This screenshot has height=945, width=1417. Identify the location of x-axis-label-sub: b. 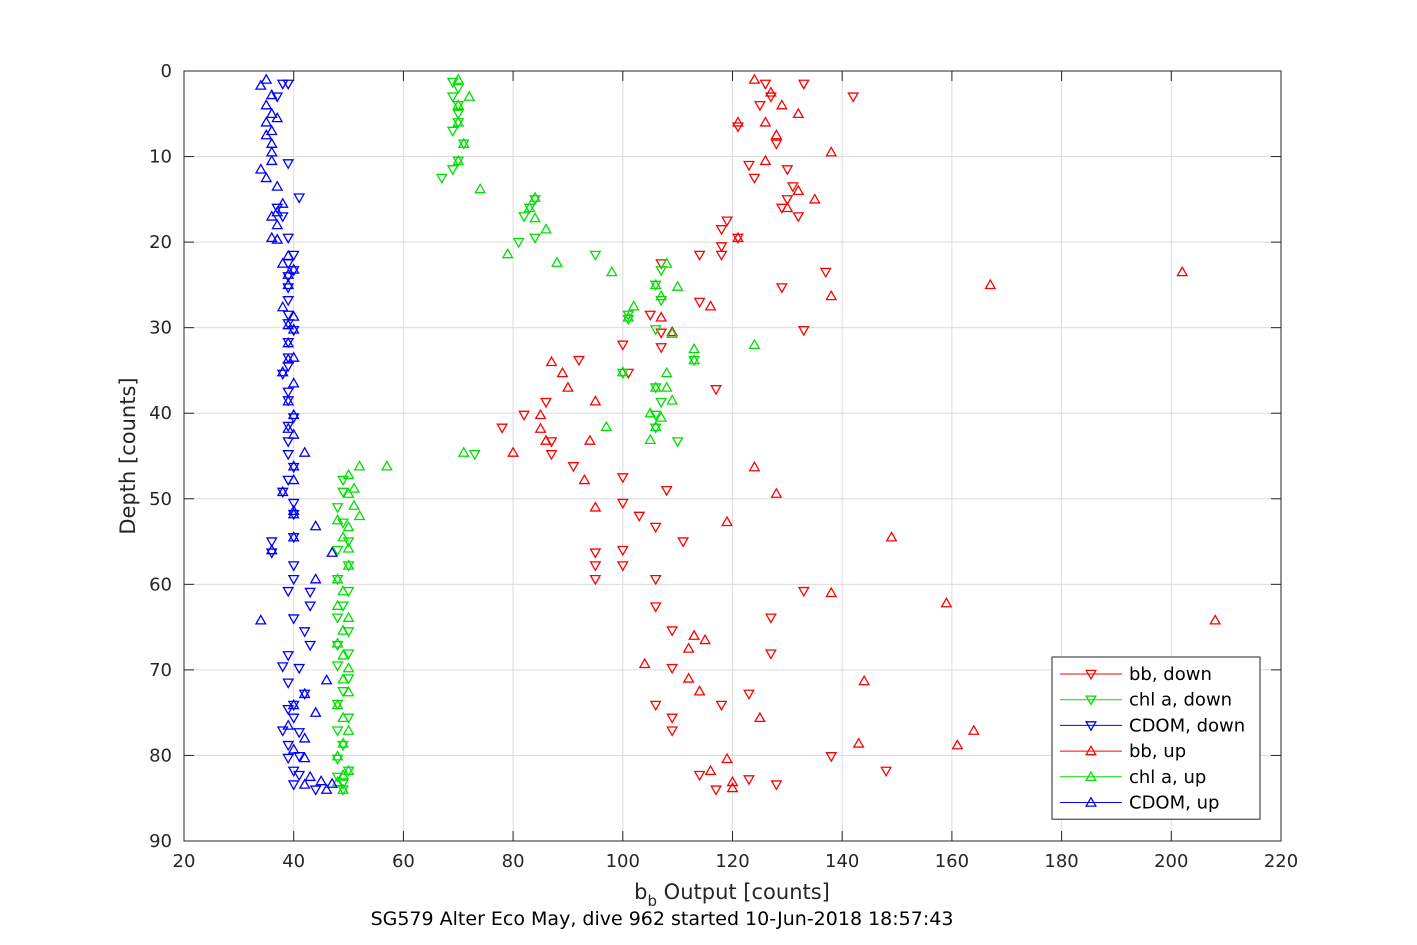
(652, 901).